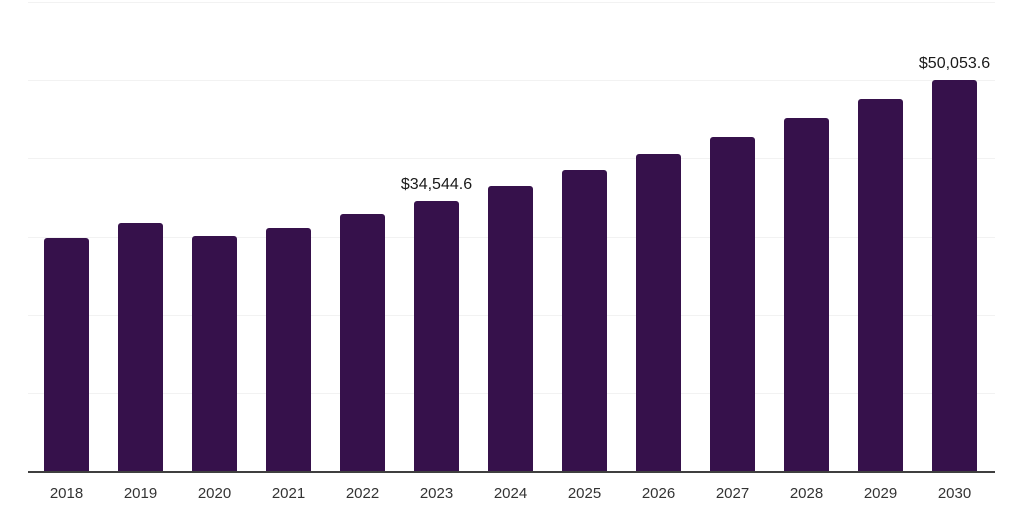  What do you see at coordinates (214, 353) in the screenshot?
I see `bar-2020` at bounding box center [214, 353].